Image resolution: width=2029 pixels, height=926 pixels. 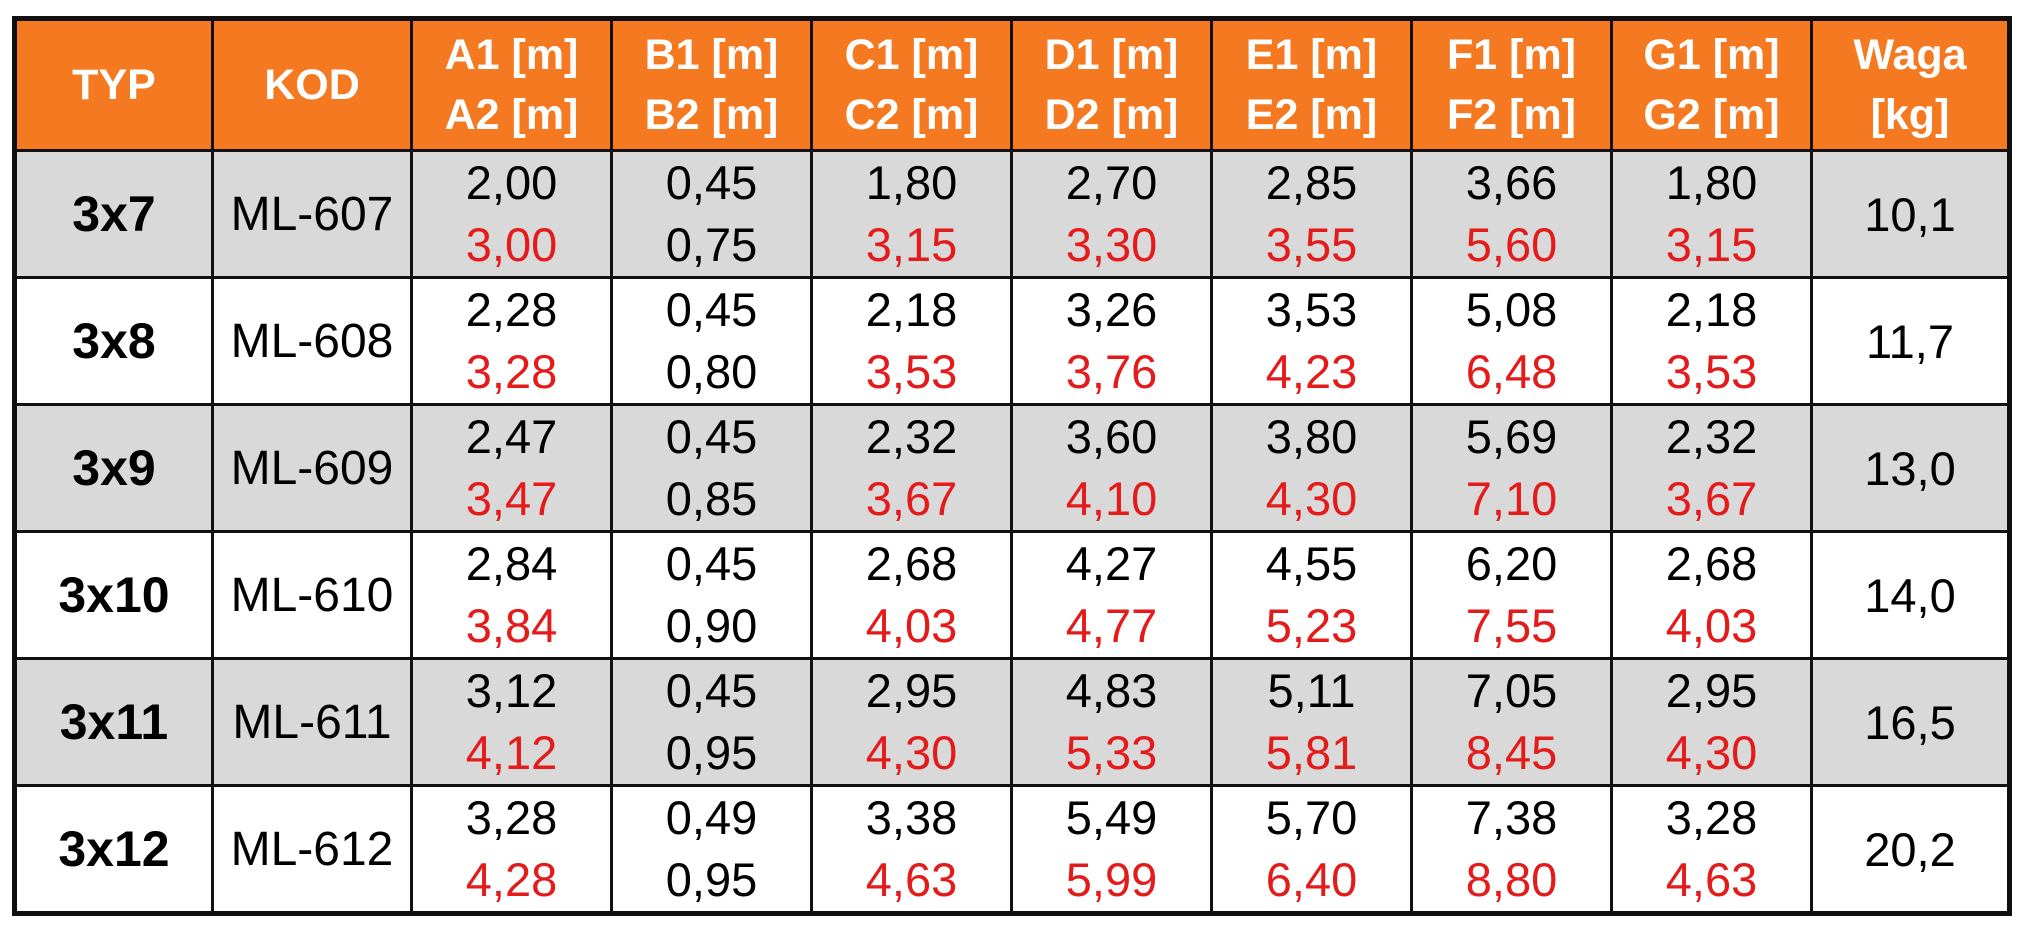 What do you see at coordinates (1711, 182) in the screenshot?
I see `value-1: 1,80` at bounding box center [1711, 182].